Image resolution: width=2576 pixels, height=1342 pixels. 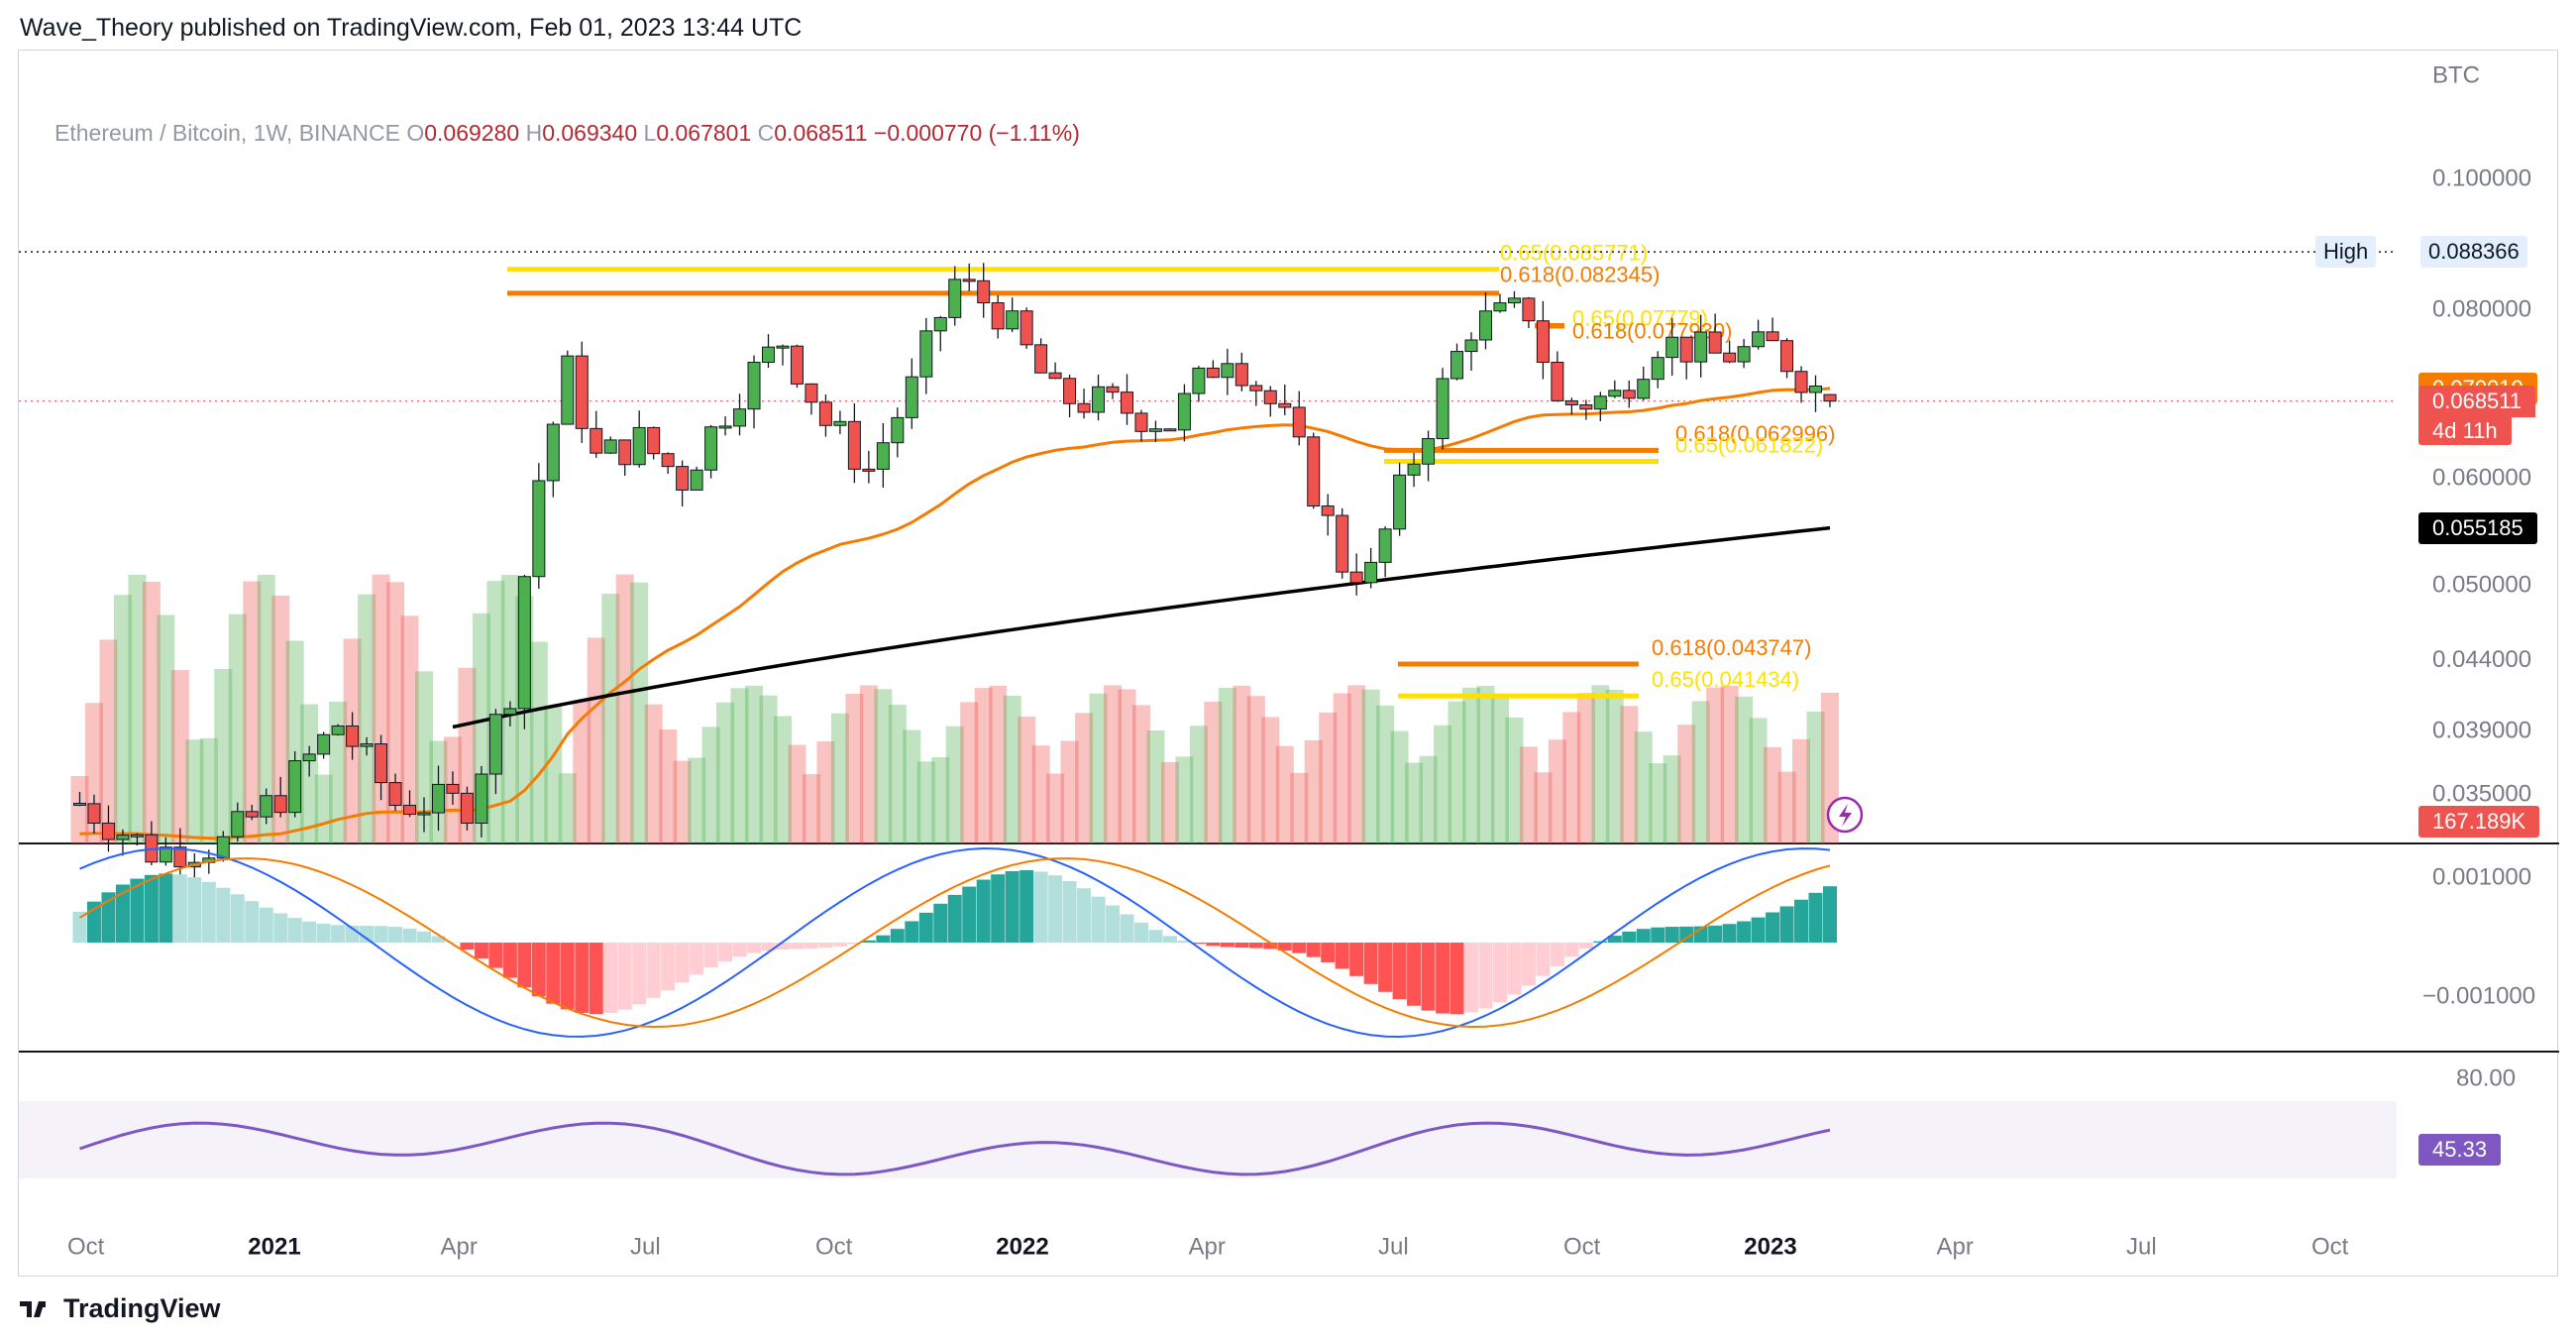 What do you see at coordinates (2456, 74) in the screenshot?
I see `currency-label: BTC` at bounding box center [2456, 74].